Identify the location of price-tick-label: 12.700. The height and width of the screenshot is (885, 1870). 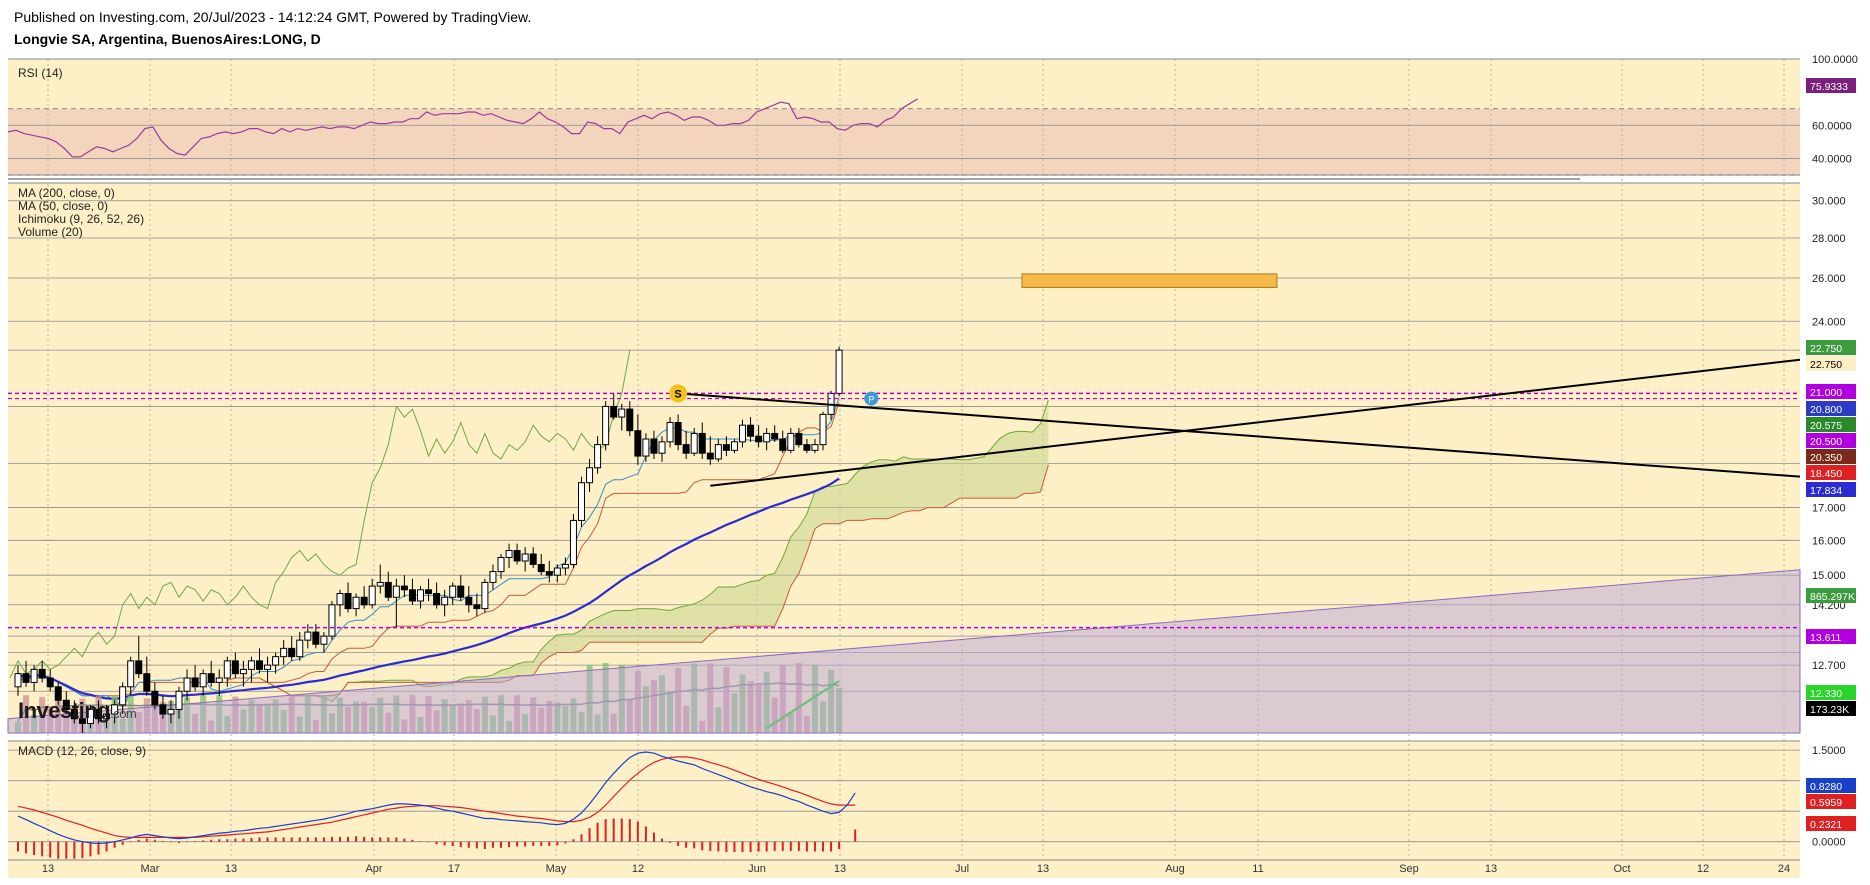
(1829, 666).